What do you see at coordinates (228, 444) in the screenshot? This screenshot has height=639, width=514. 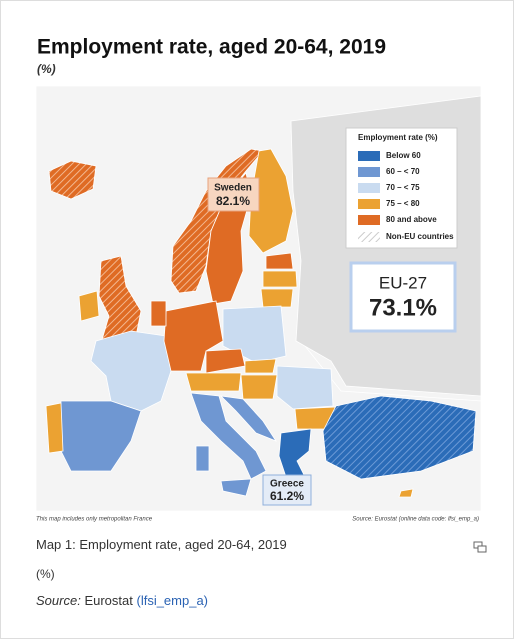 I see `italy` at bounding box center [228, 444].